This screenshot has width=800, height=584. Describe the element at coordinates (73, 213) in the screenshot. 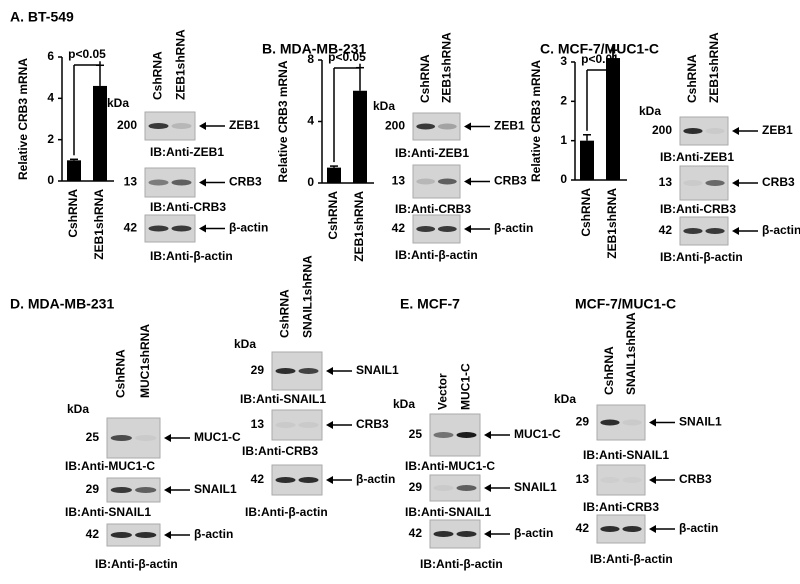

I see `x-tick-label: CshRNA` at that location.